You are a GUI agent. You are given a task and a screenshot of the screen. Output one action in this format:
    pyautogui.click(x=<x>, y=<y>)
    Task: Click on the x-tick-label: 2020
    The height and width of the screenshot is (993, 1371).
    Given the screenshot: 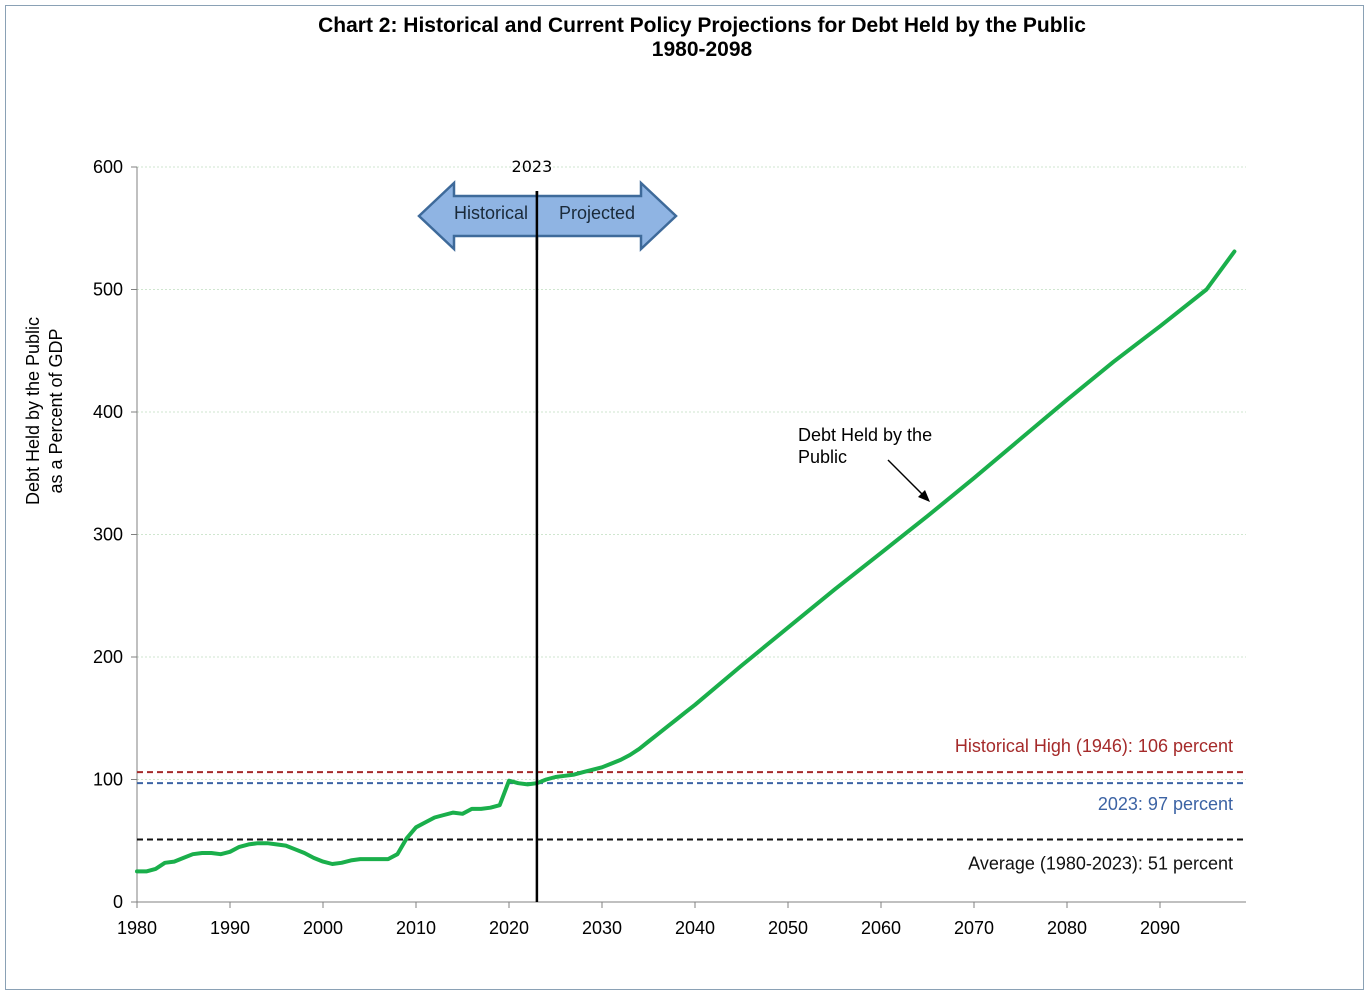 What is the action you would take?
    pyautogui.click(x=509, y=928)
    